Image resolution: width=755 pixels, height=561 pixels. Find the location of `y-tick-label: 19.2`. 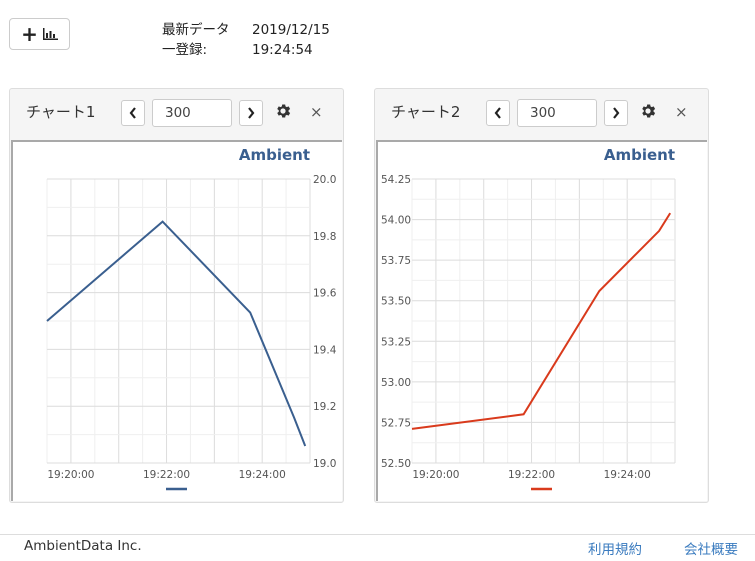

y-tick-label: 19.2 is located at coordinates (324, 407).